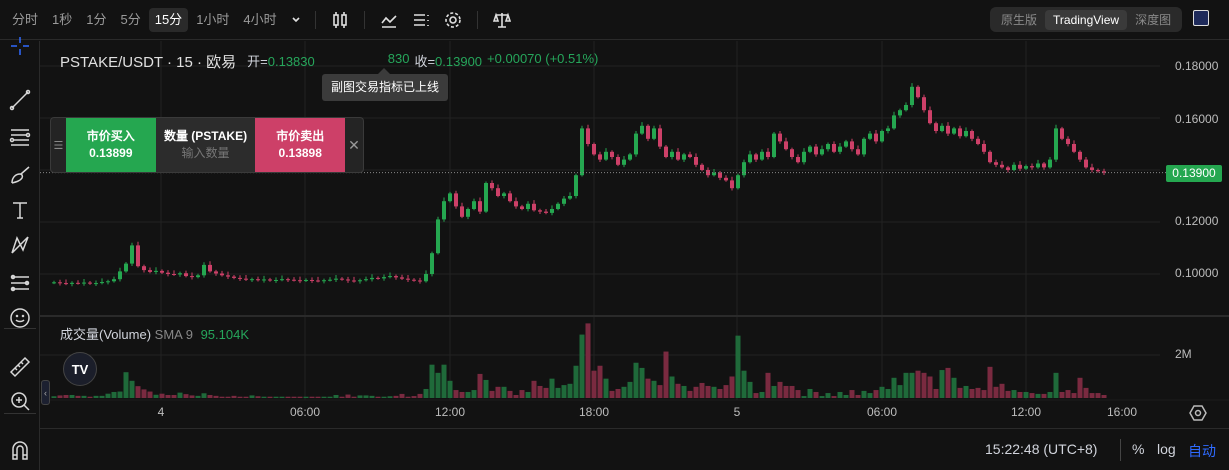 The width and height of the screenshot is (1229, 470). I want to click on chevron-down-icon, so click(296, 20).